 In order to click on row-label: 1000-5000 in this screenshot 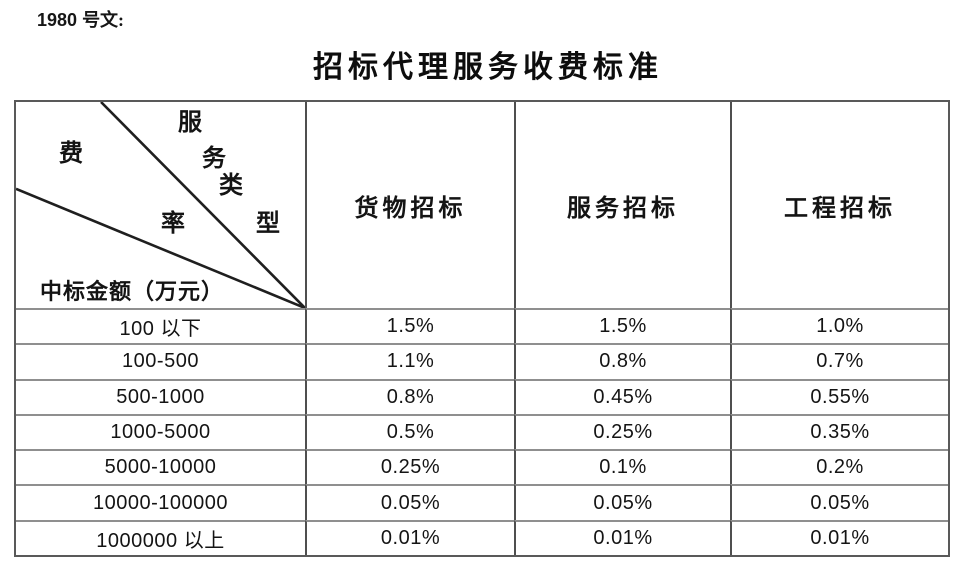, I will do `click(160, 431)`.